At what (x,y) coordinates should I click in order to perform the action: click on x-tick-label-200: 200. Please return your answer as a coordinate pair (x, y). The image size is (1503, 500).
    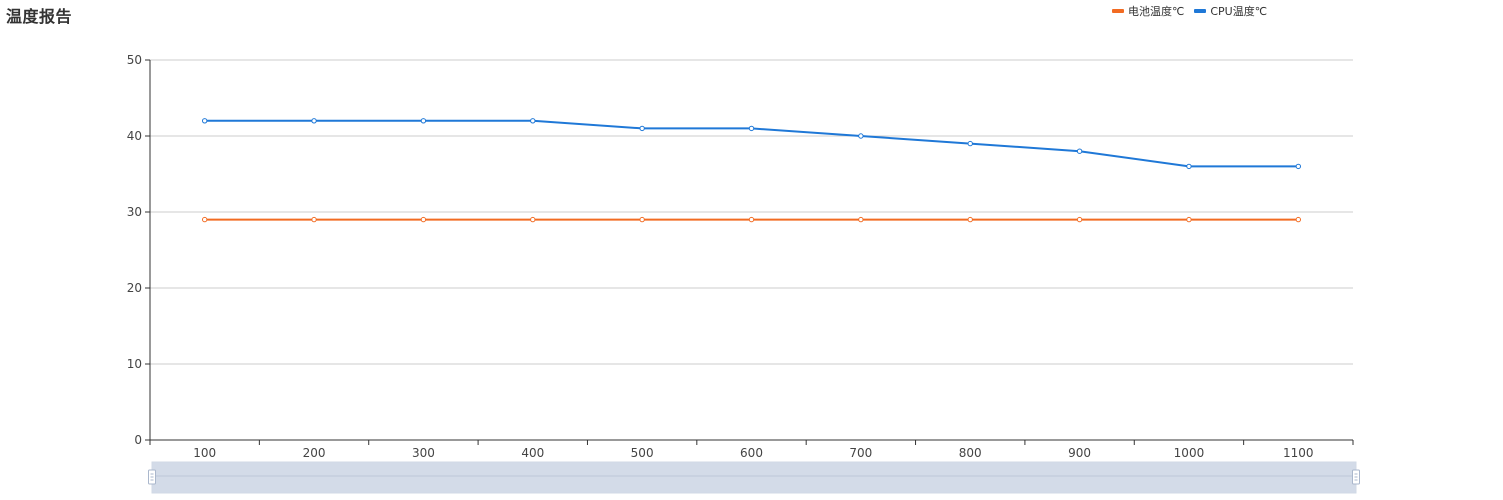
    Looking at the image, I should click on (314, 453).